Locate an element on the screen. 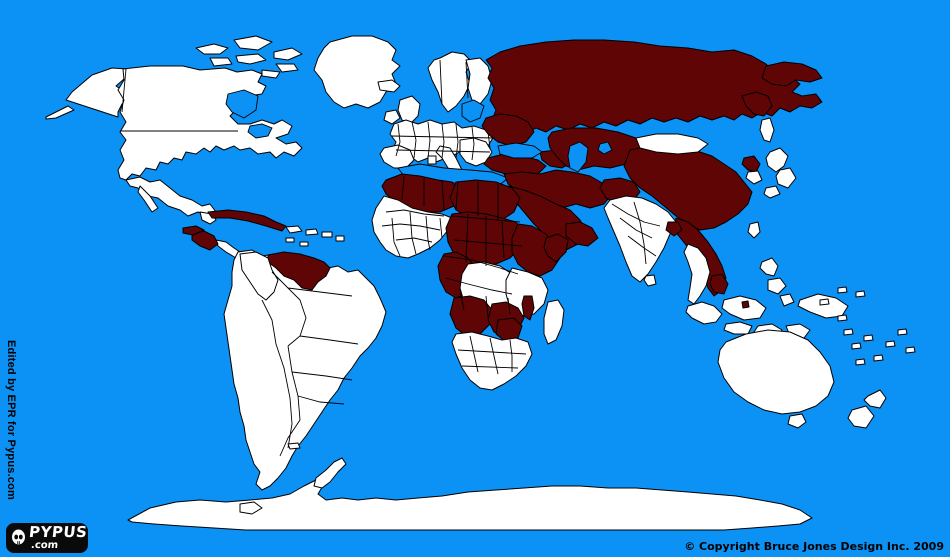 This screenshot has height=557, width=950. west-africa-borders is located at coordinates (413, 233).